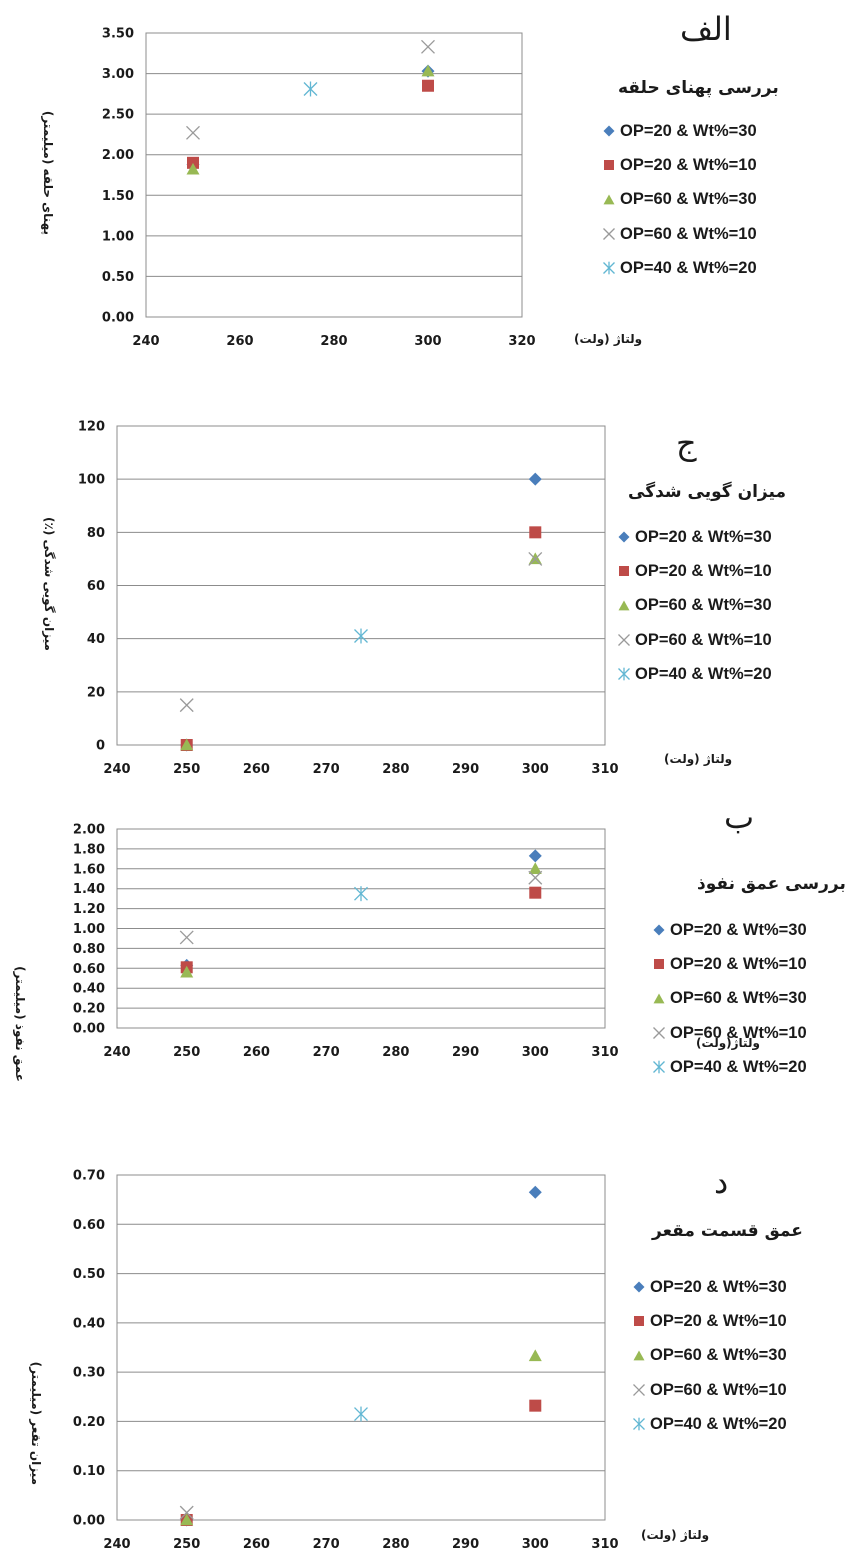  What do you see at coordinates (89, 830) in the screenshot?
I see `y-tick-label: 2.00` at bounding box center [89, 830].